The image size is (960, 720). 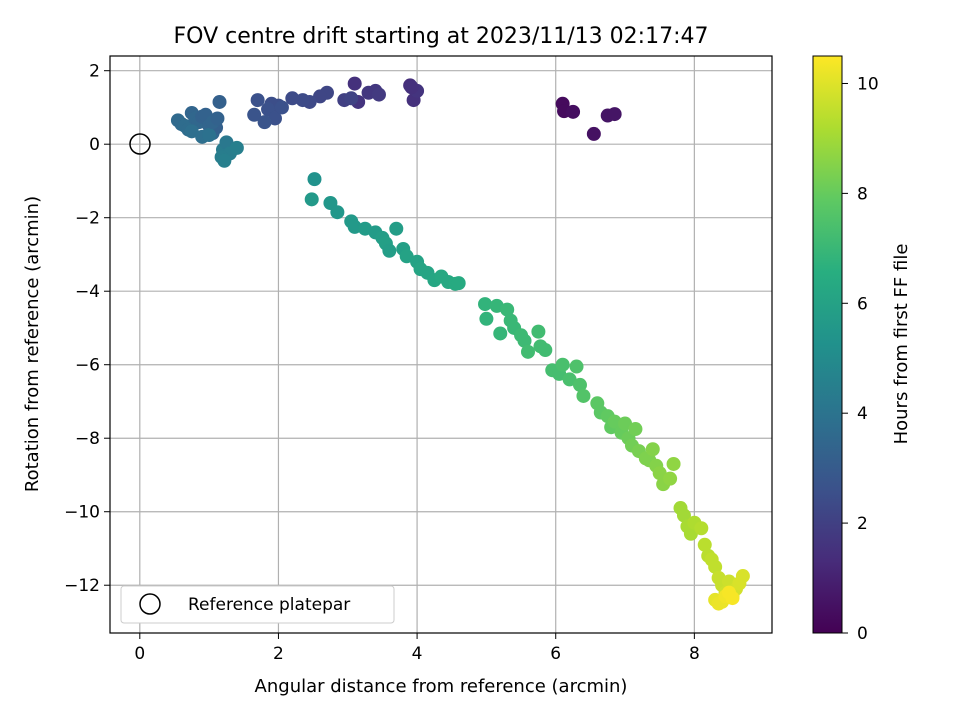 I want to click on colorbar-tick-label: 0, so click(x=862, y=634).